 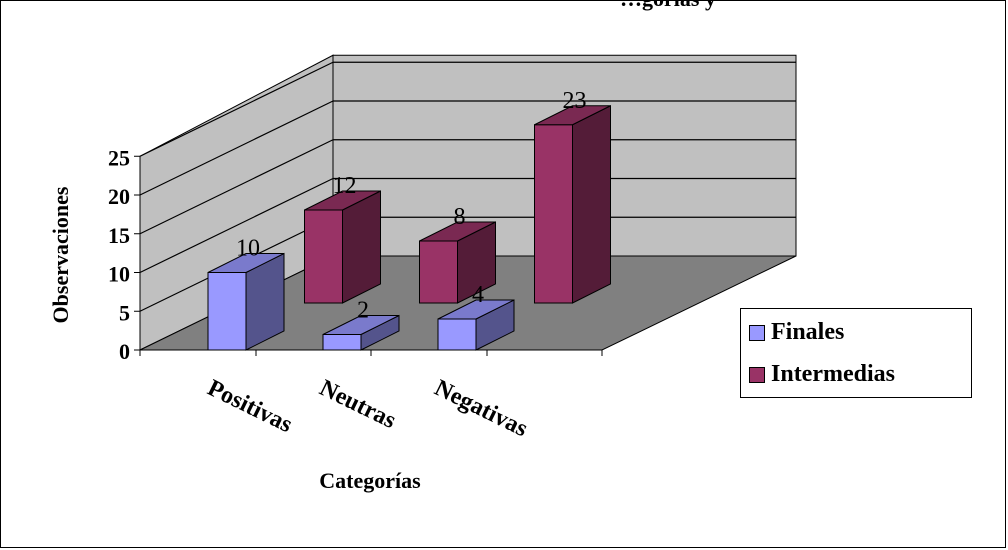 I want to click on x-tick-label: Positivas, so click(x=249, y=406).